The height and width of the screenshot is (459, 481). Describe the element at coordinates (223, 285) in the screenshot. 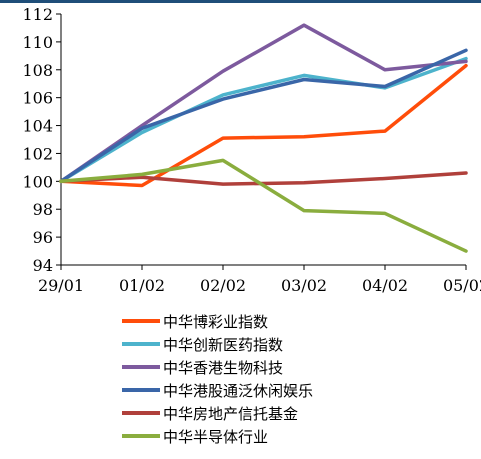

I see `x-tick-label: 02/02` at that location.